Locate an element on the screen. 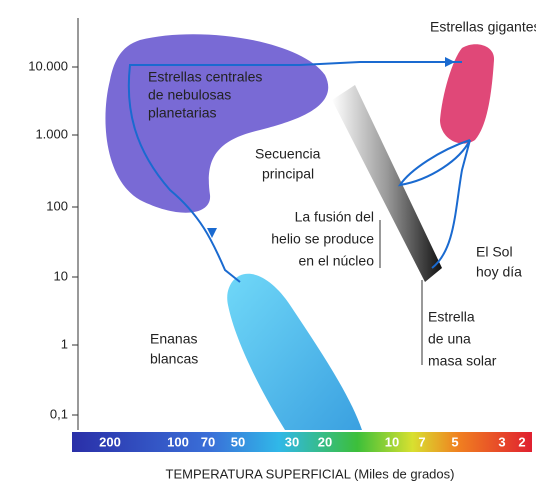 The height and width of the screenshot is (486, 536). region-label: principal is located at coordinates (288, 174).